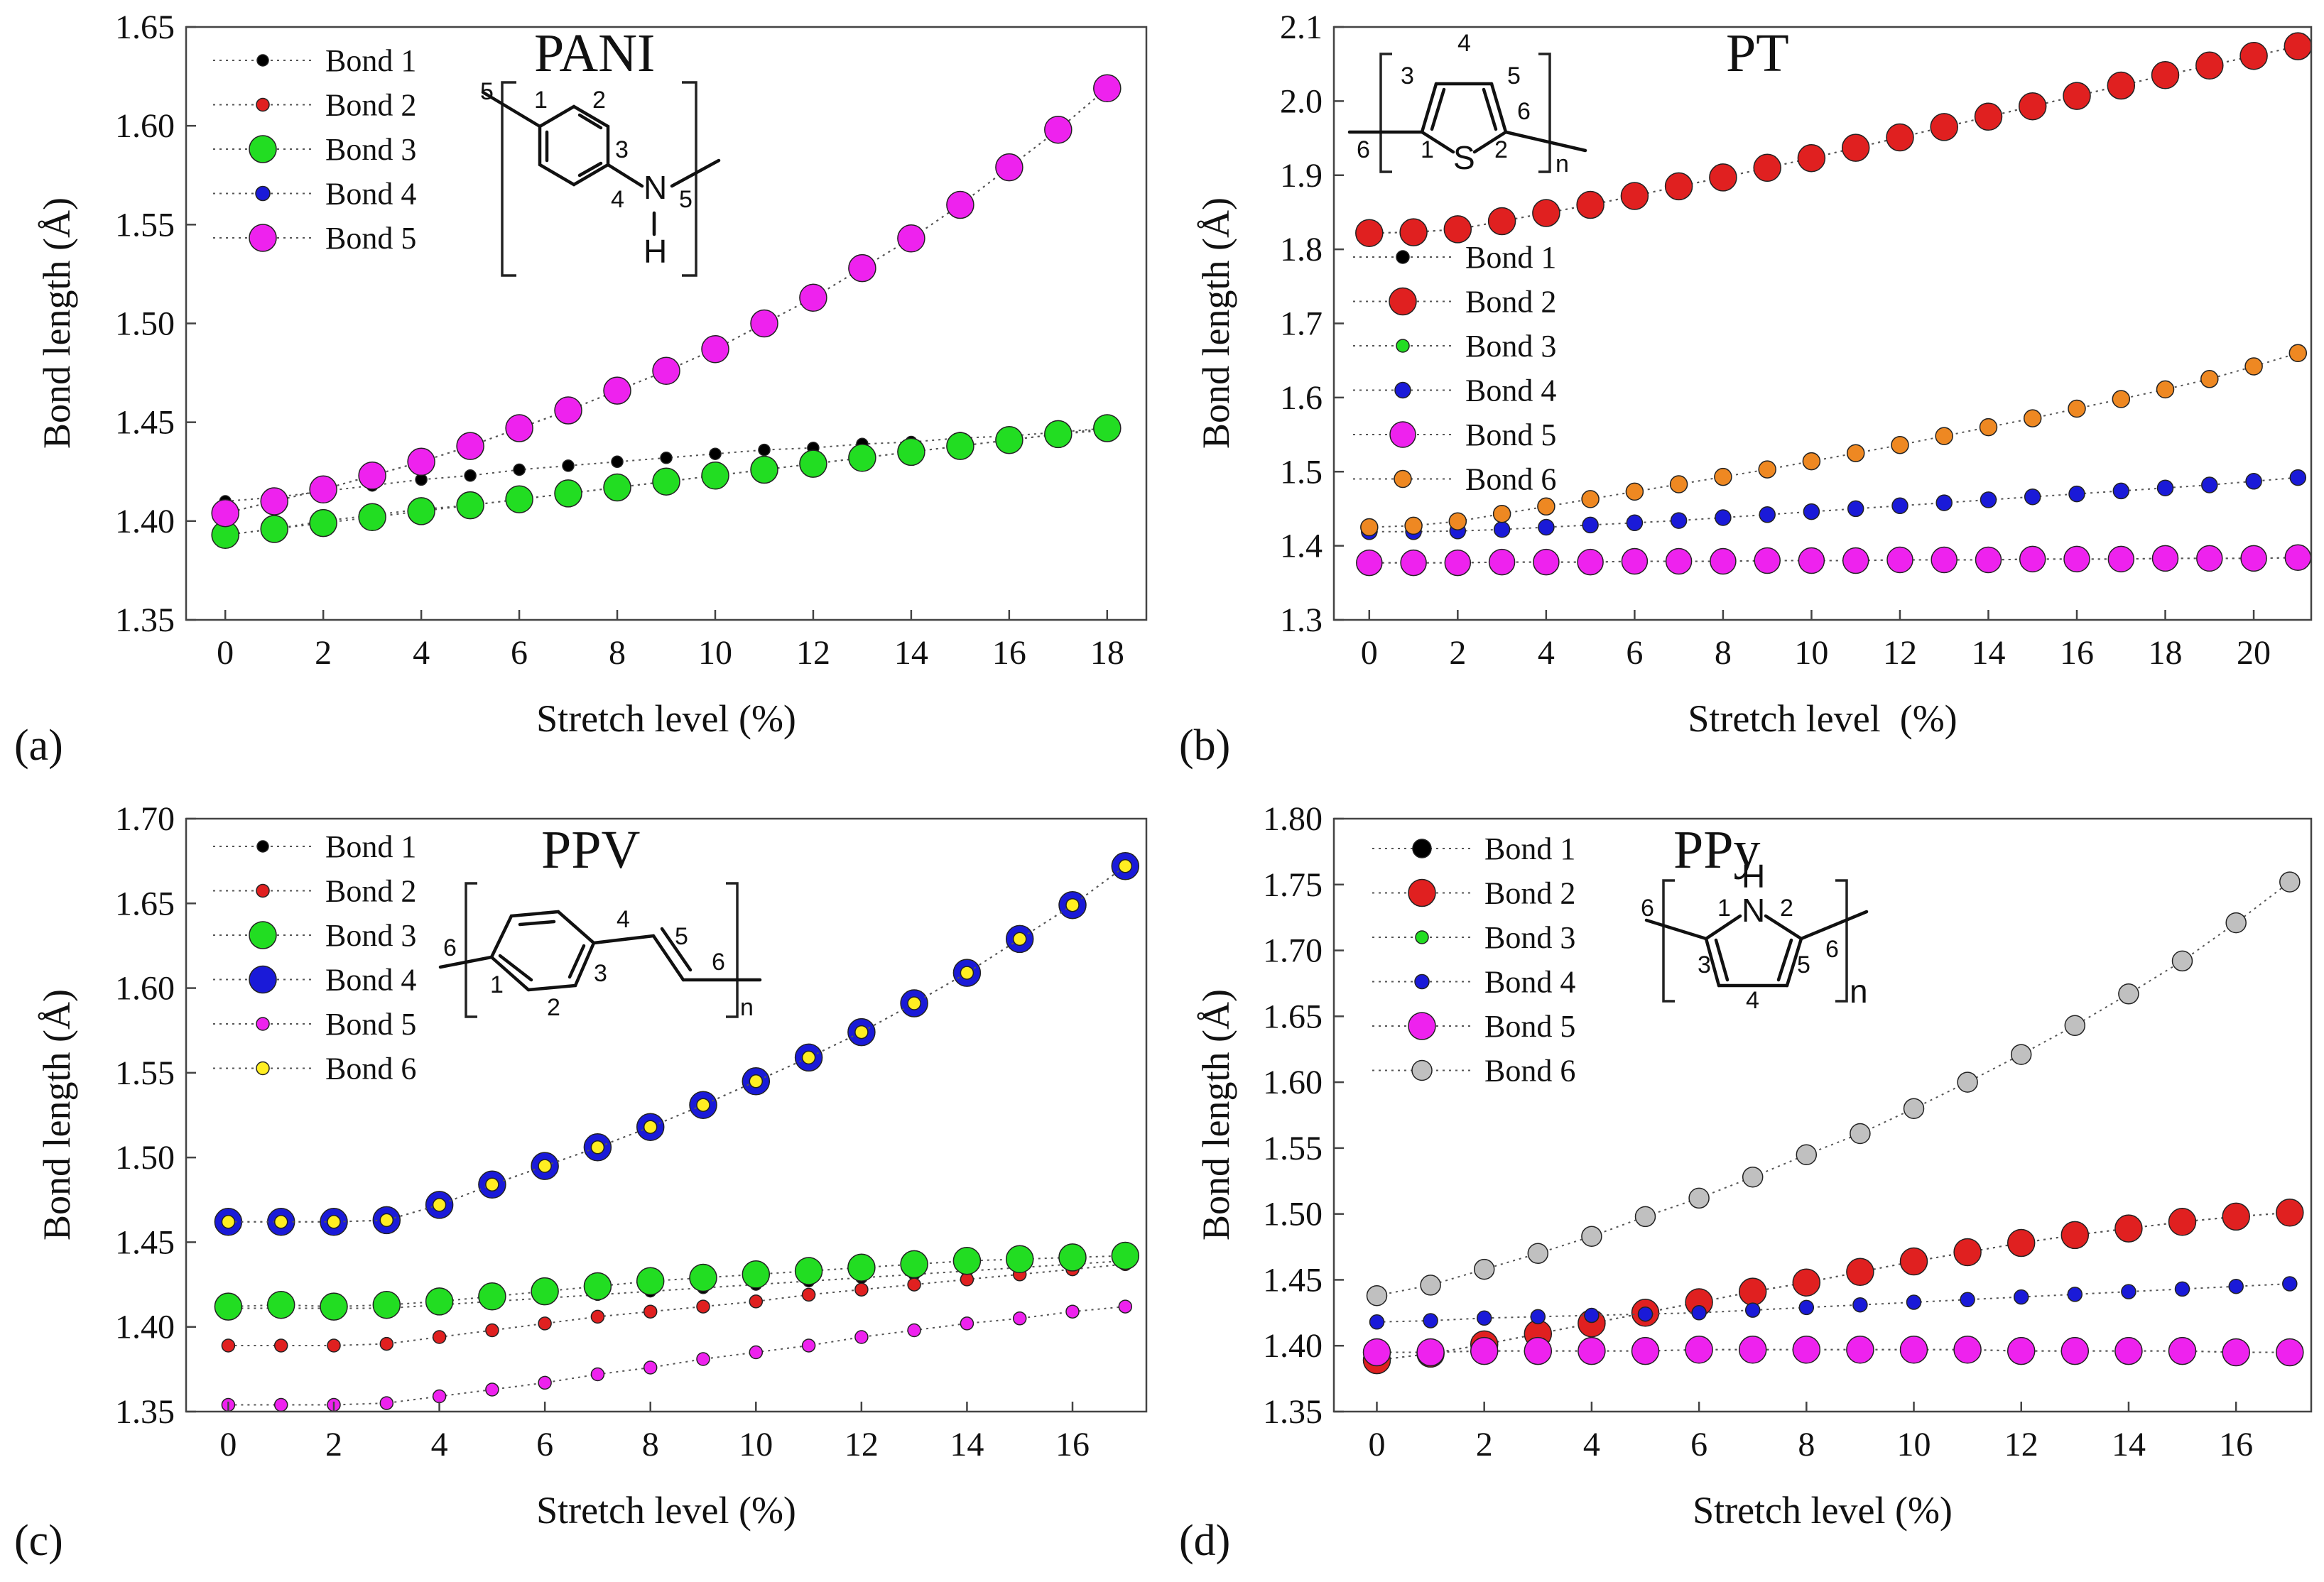 This screenshot has height=1582, width=2324. I want to click on y-tick-label: 1.65, so click(1293, 1016).